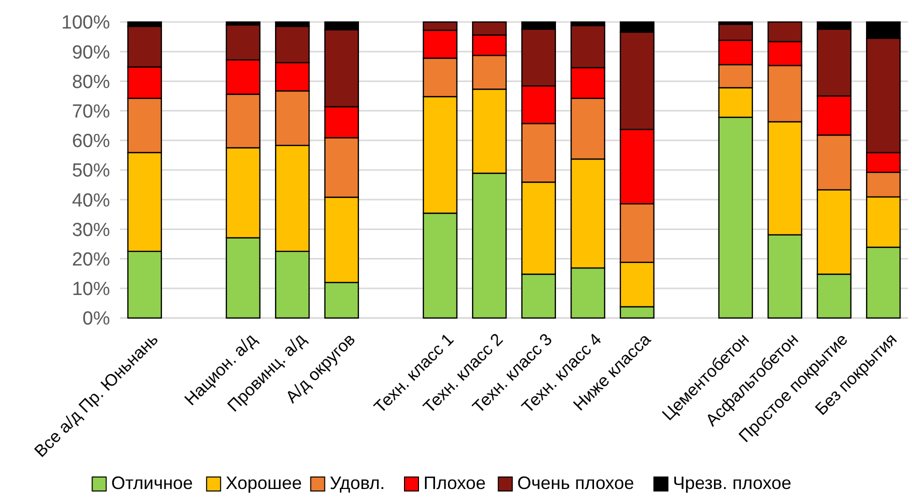  Describe the element at coordinates (455, 483) in the screenshot. I see `legend-label: Плохое` at that location.